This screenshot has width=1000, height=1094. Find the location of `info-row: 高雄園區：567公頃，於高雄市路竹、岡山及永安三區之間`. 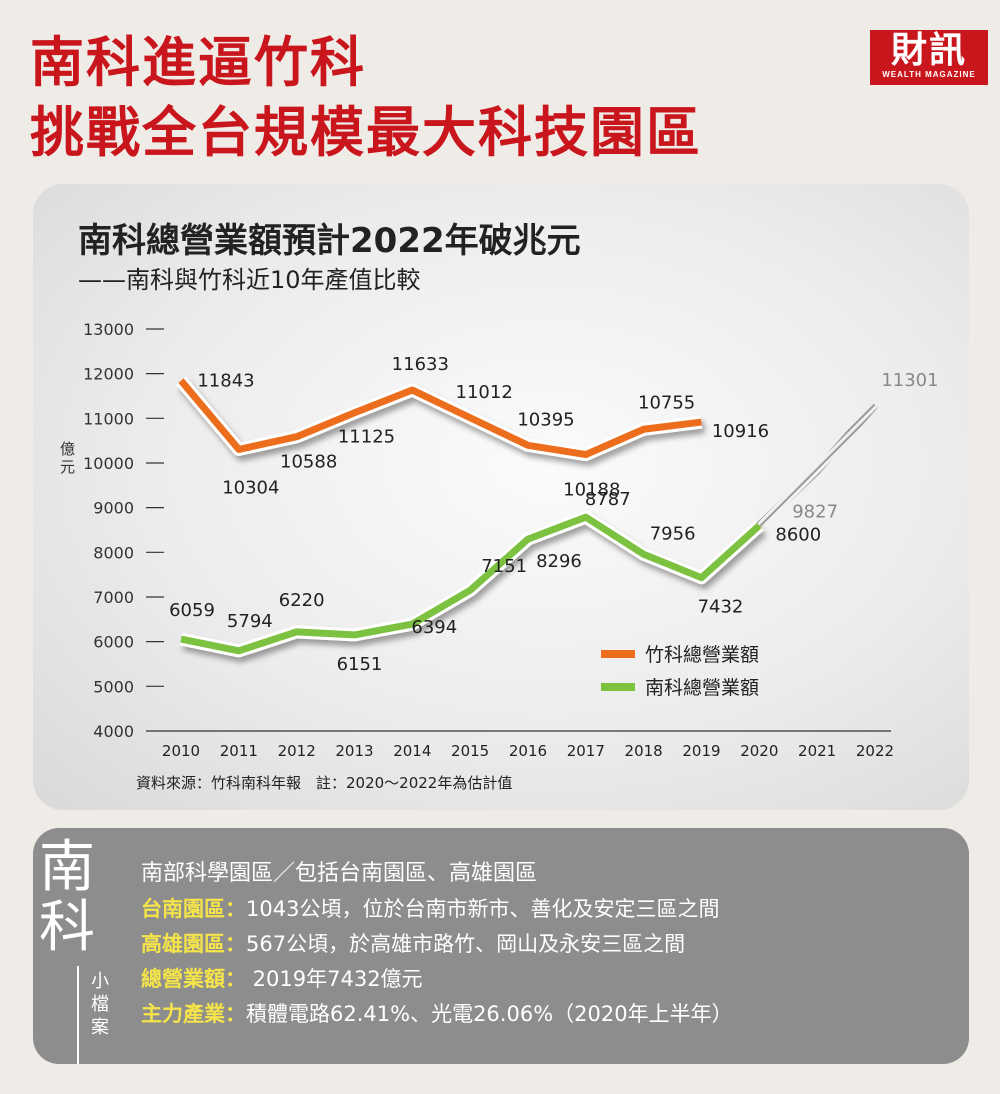

info-row: 高雄園區：567公頃，於高雄市路竹、岡山及永安三區之間 is located at coordinates (437, 944).